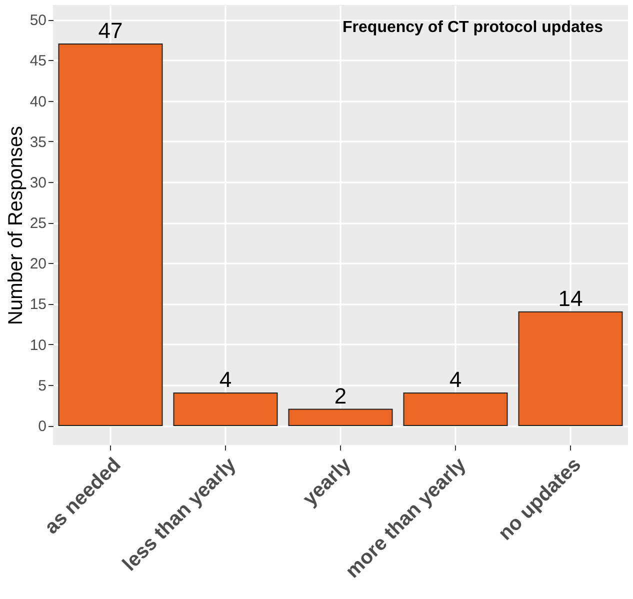 This screenshot has width=633, height=599. I want to click on y-tick-label: 0, so click(42, 427).